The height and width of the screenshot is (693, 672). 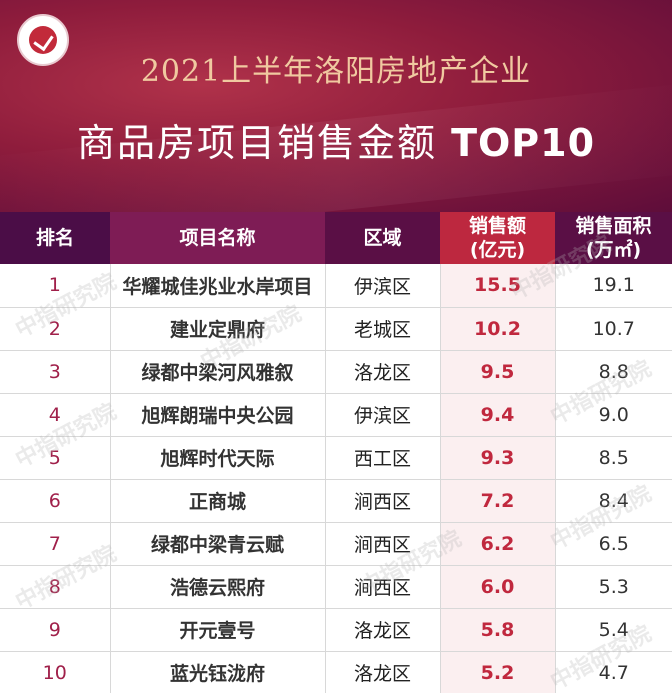 I want to click on table-row: 8 浩德云熙府 涧西区 6.0 5.3, so click(x=336, y=587).